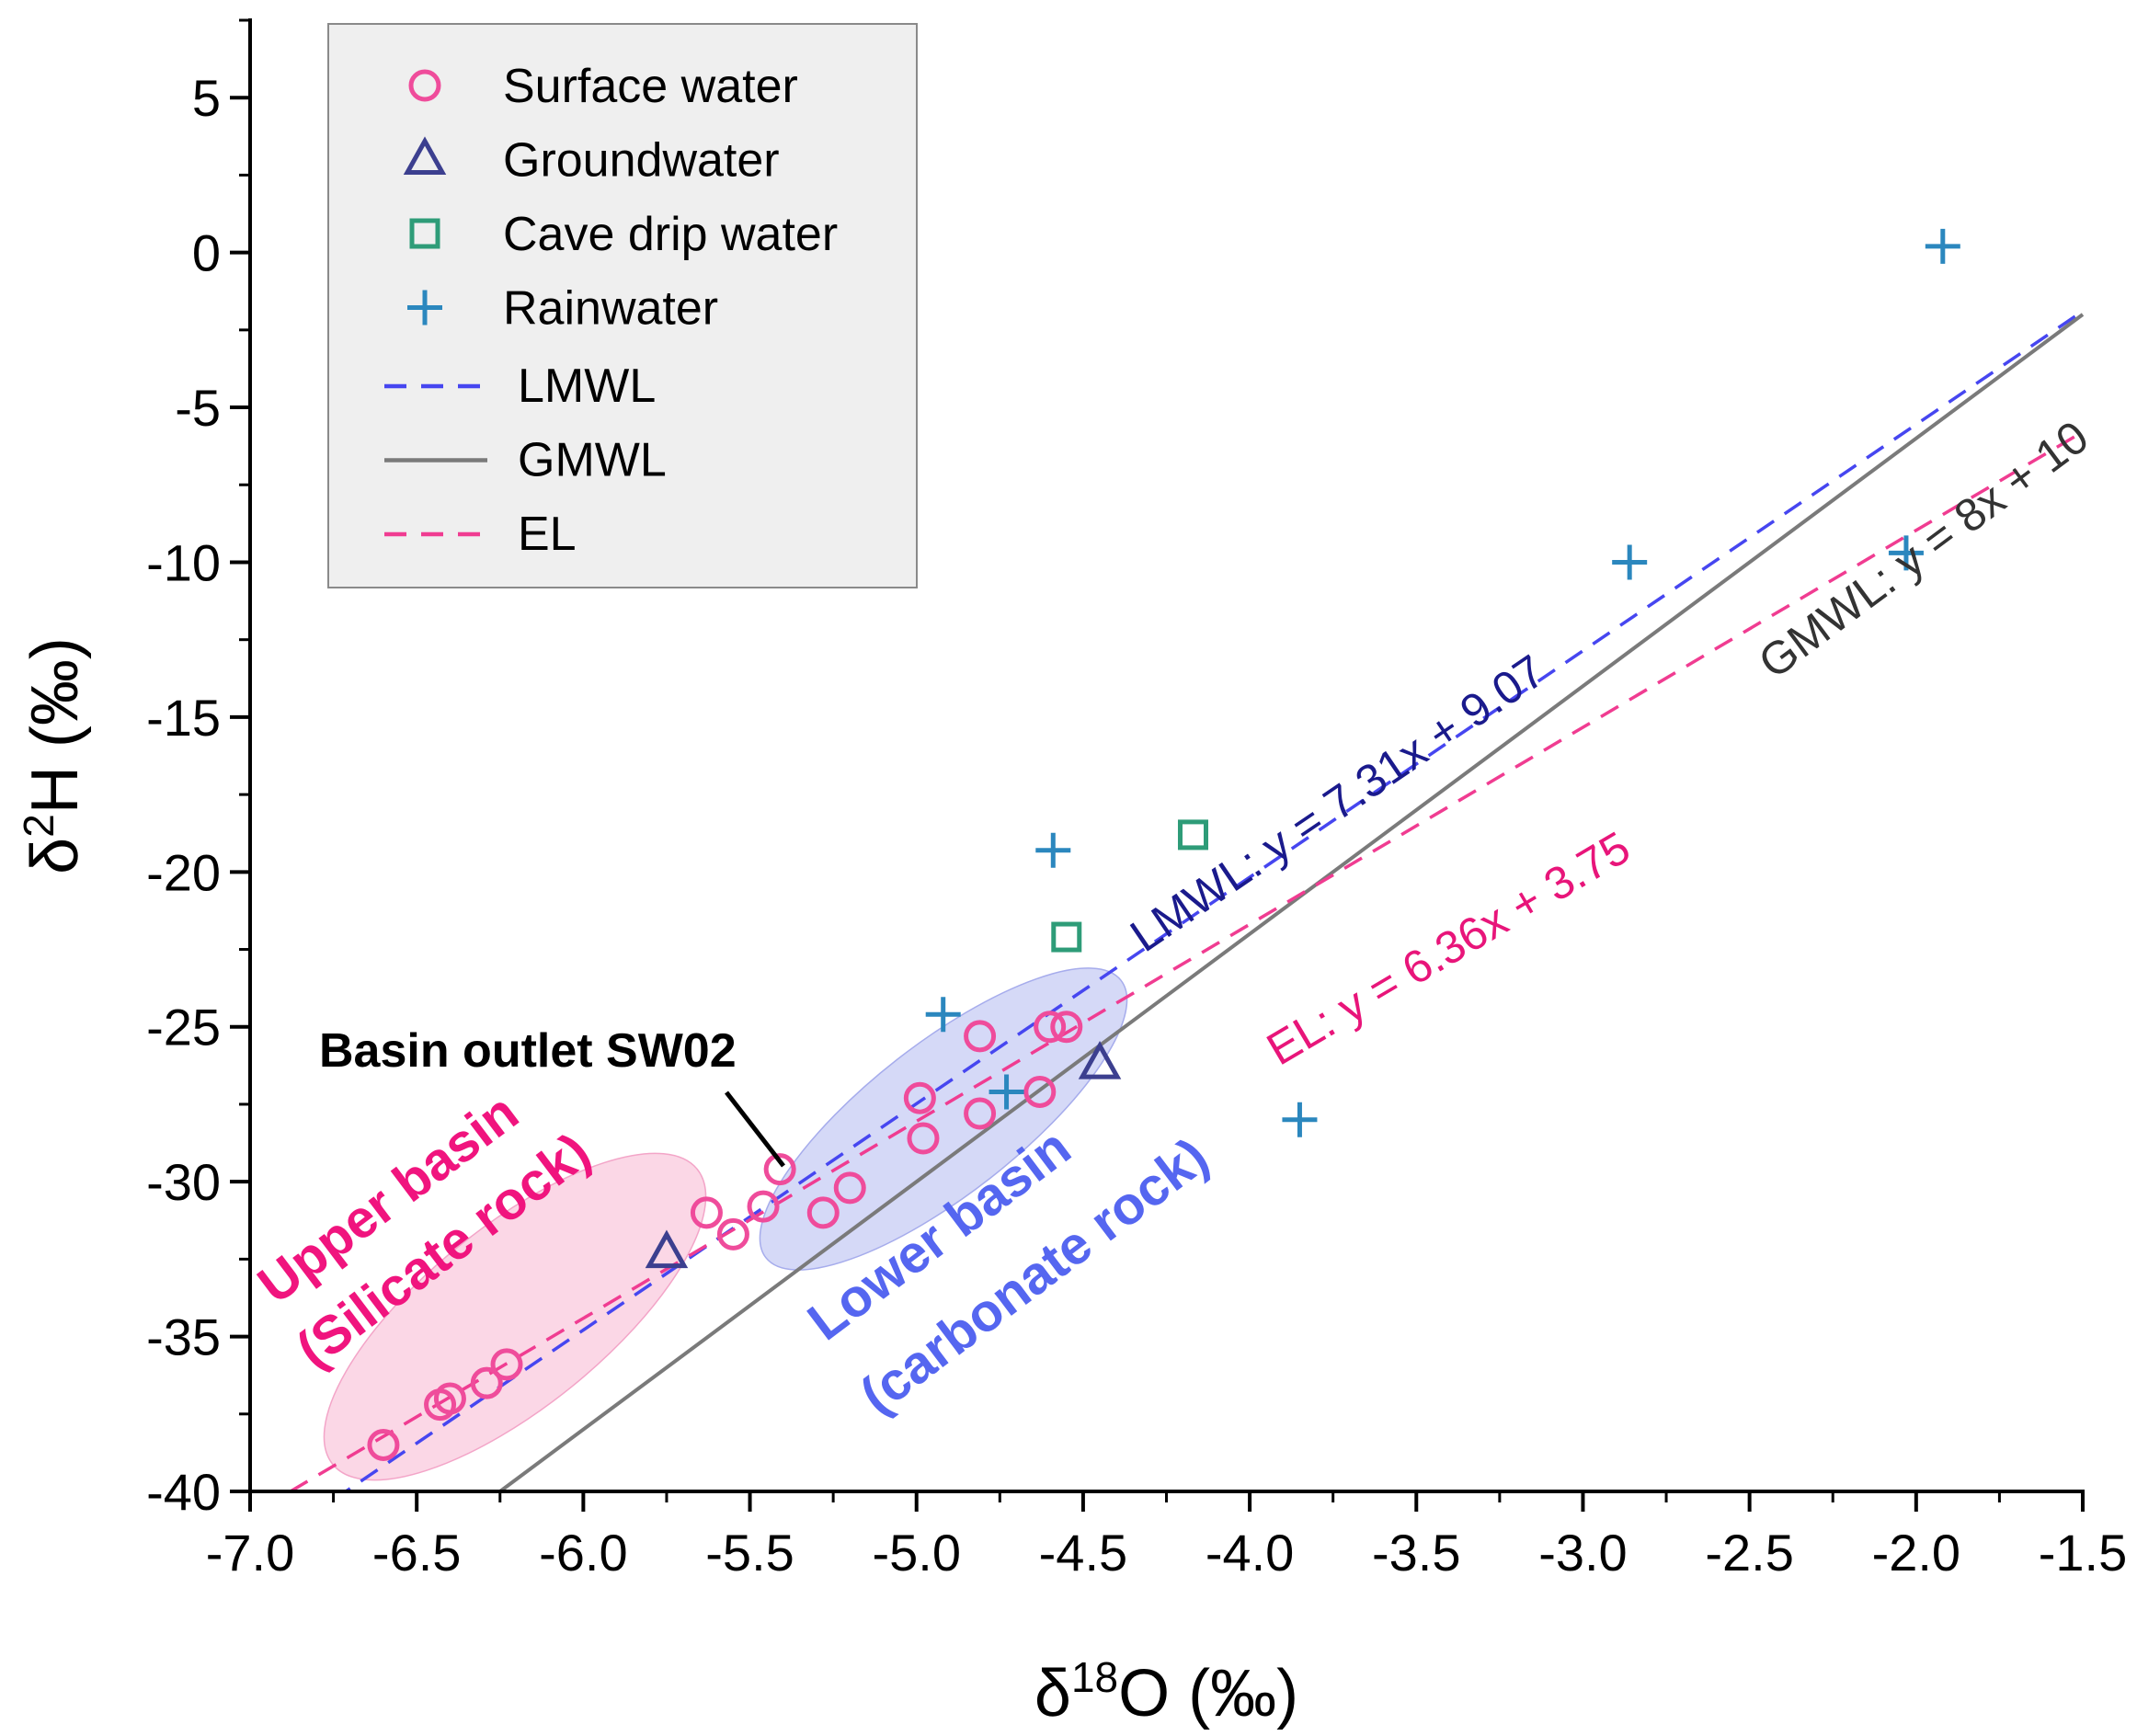  What do you see at coordinates (55, 725) in the screenshot?
I see `y-axis-title-main: H (‰)` at bounding box center [55, 725].